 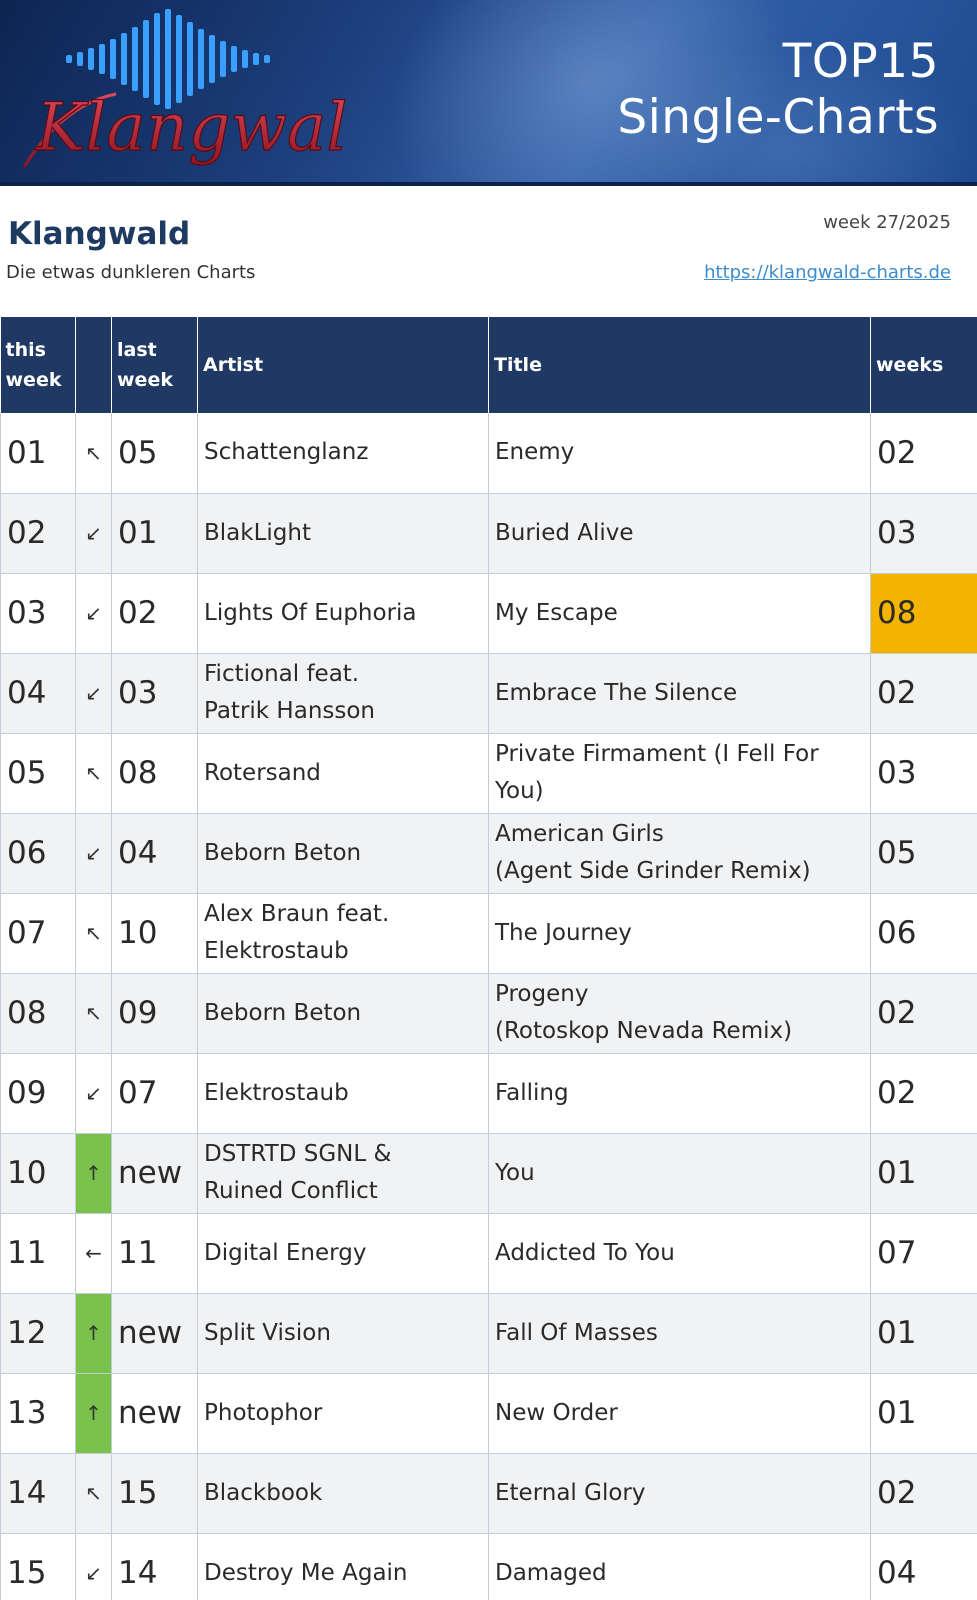 What do you see at coordinates (679, 773) in the screenshot?
I see `title-cell: Private Firmament (I Fell For You)` at bounding box center [679, 773].